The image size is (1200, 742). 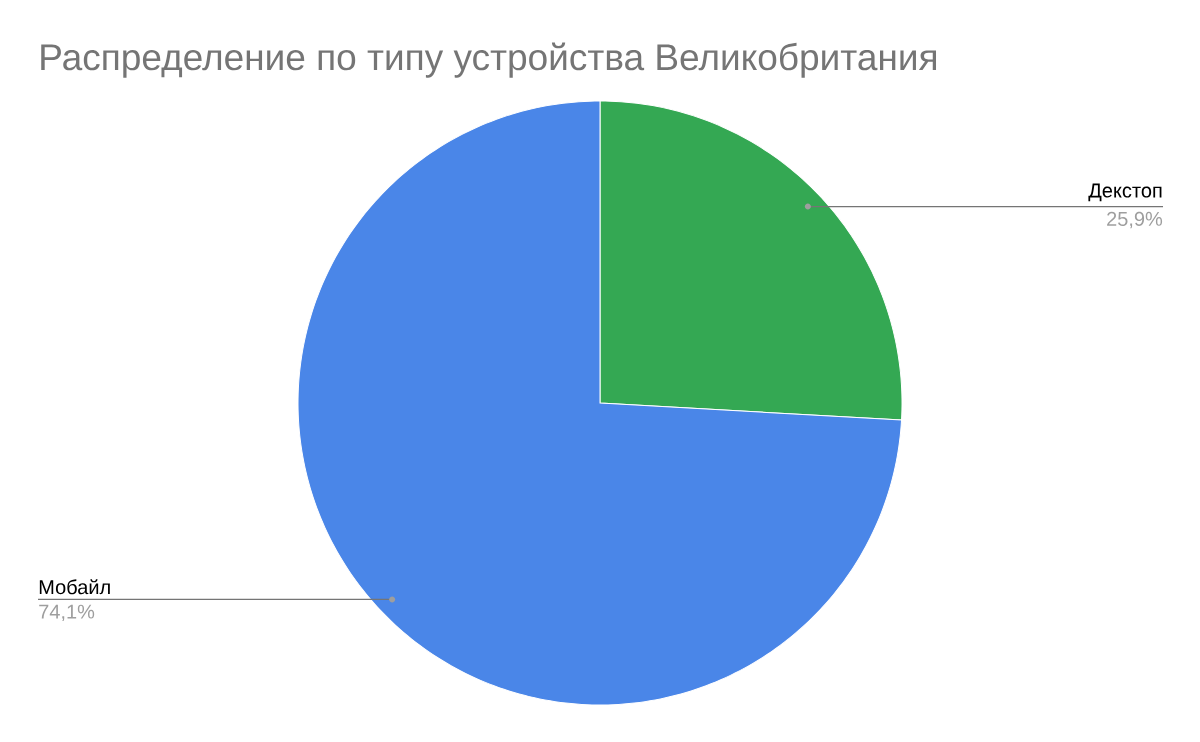 What do you see at coordinates (67, 613) in the screenshot?
I see `data-label: 74,1%` at bounding box center [67, 613].